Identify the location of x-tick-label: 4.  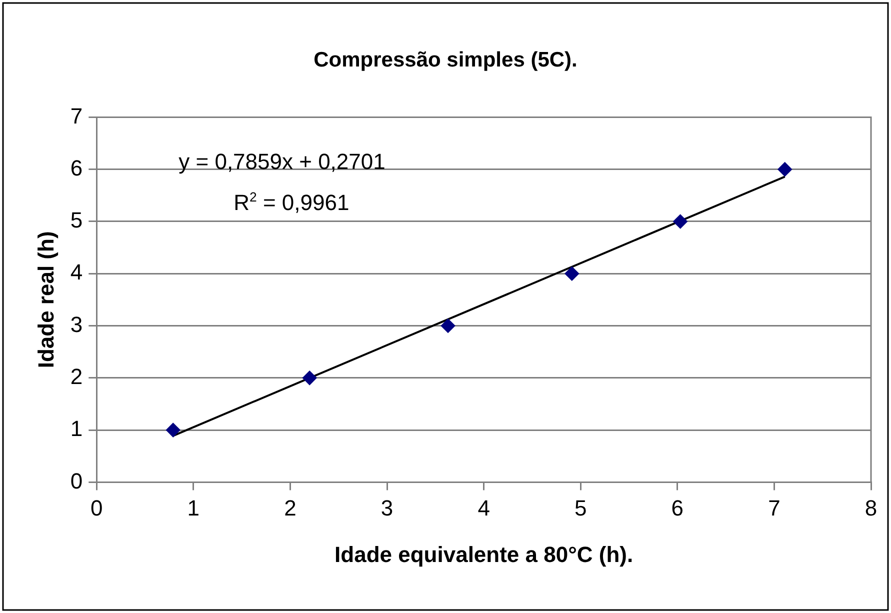
(484, 507).